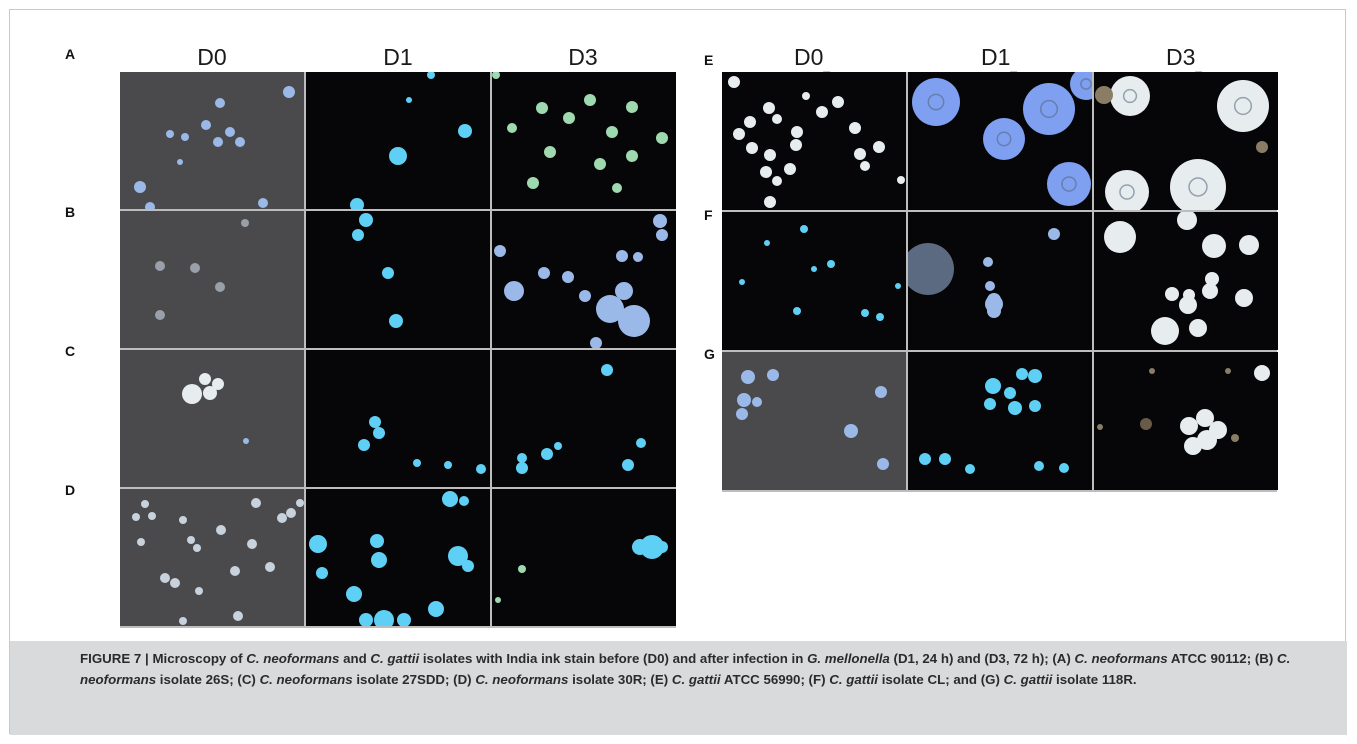 This screenshot has height=744, width=1357. I want to click on micrograph-d-d1, so click(398, 557).